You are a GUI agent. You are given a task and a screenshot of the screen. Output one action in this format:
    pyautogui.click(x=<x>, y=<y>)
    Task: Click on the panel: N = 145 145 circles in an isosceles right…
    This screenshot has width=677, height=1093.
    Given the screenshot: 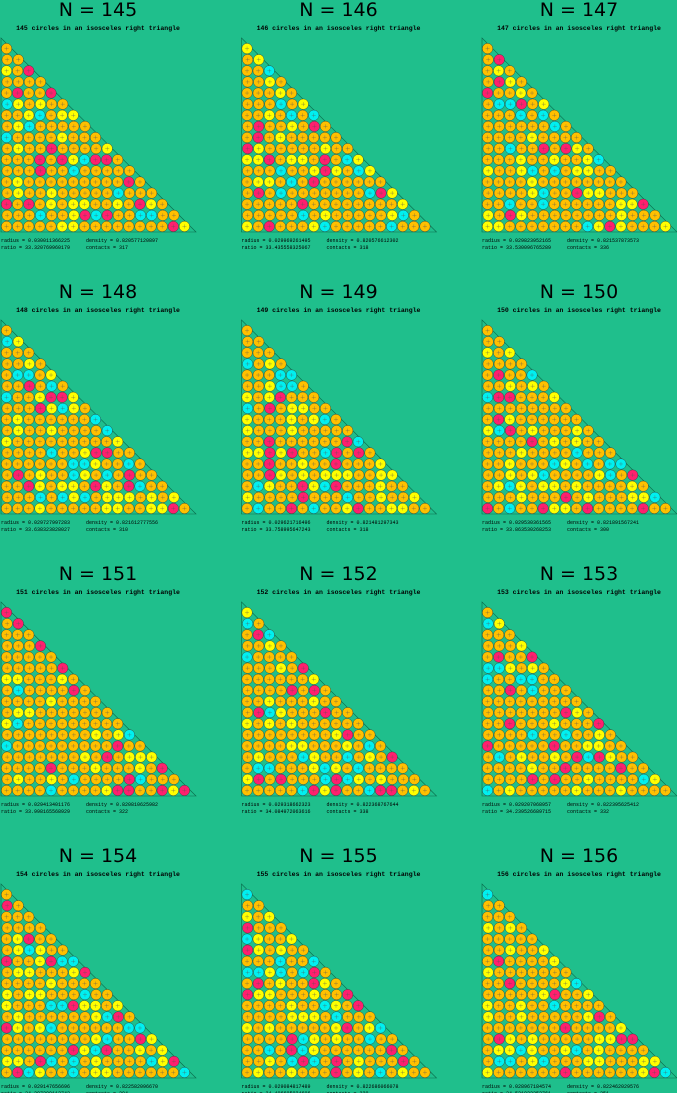 What is the action you would take?
    pyautogui.click(x=98, y=125)
    